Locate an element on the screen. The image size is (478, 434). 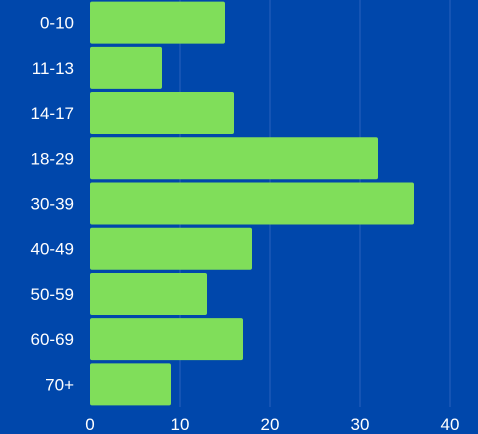
x-tick-label: 20 is located at coordinates (270, 424).